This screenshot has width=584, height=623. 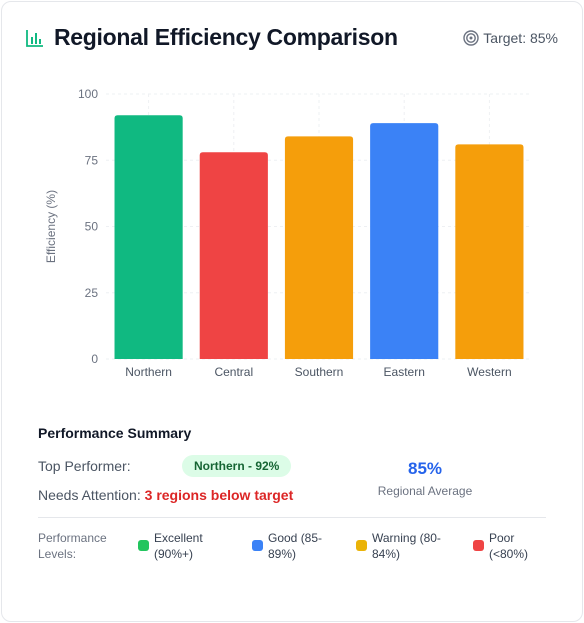 I want to click on x-tick-label: Western, so click(x=489, y=372).